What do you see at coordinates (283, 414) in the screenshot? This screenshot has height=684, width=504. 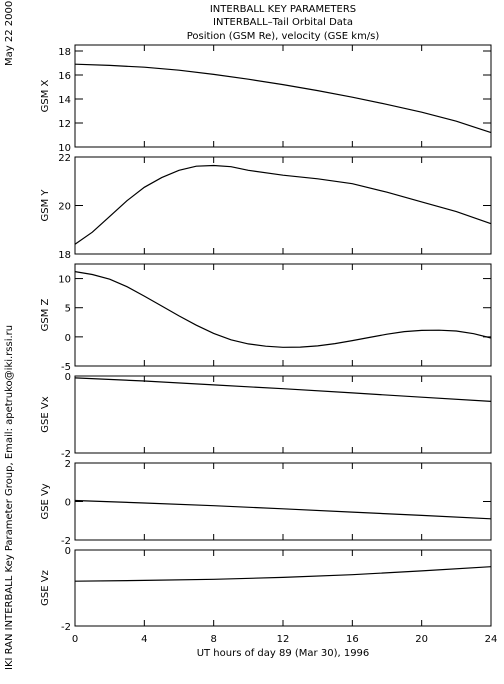 I see `panel-frame-gse-vx` at bounding box center [283, 414].